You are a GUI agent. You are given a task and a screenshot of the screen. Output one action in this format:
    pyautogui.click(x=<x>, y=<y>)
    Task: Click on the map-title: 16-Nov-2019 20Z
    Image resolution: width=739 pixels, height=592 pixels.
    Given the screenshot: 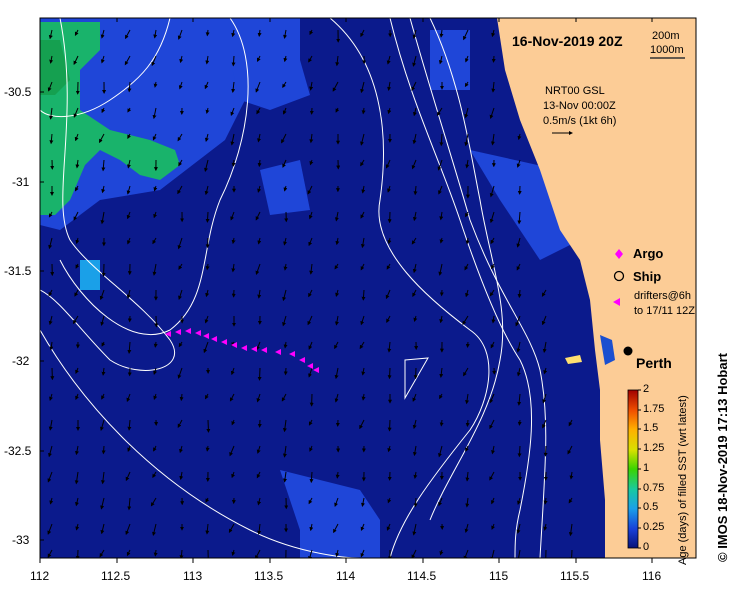 What is the action you would take?
    pyautogui.click(x=567, y=41)
    